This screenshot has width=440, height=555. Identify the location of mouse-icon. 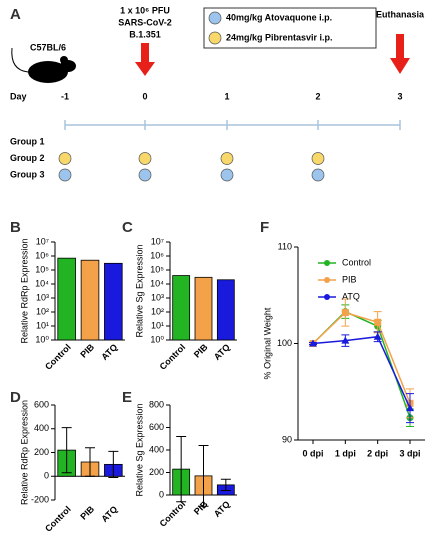
(43, 65).